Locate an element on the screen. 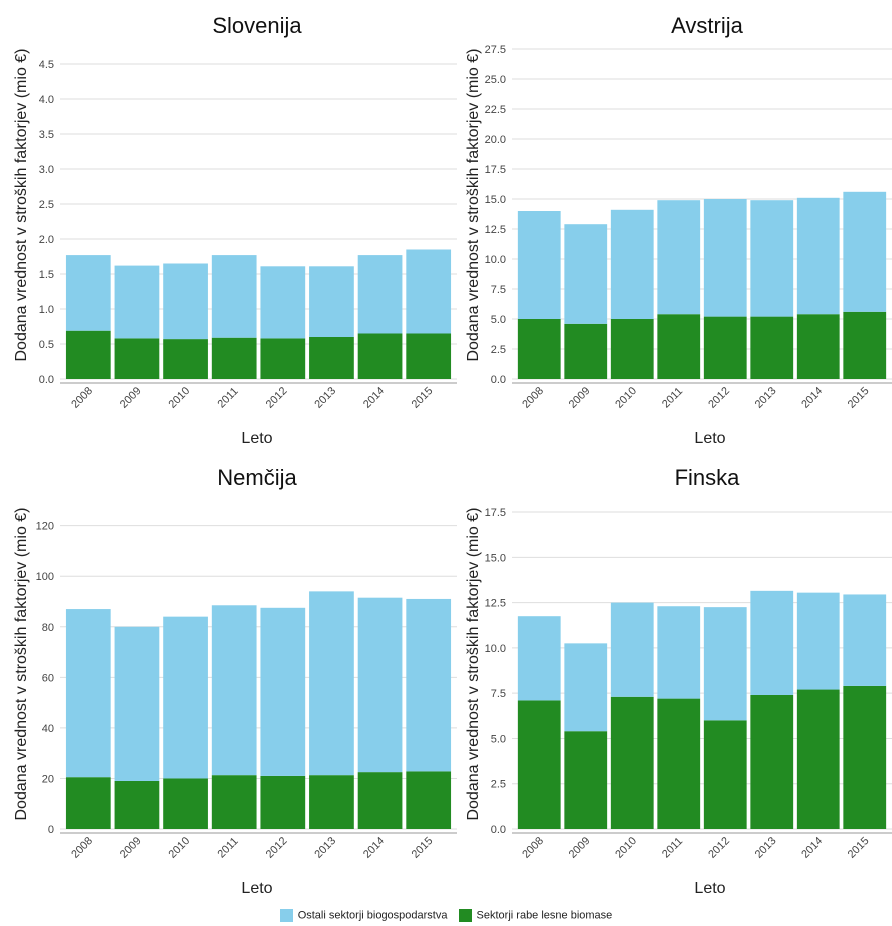 This screenshot has width=892, height=926. panel-title: Finska is located at coordinates (708, 477).